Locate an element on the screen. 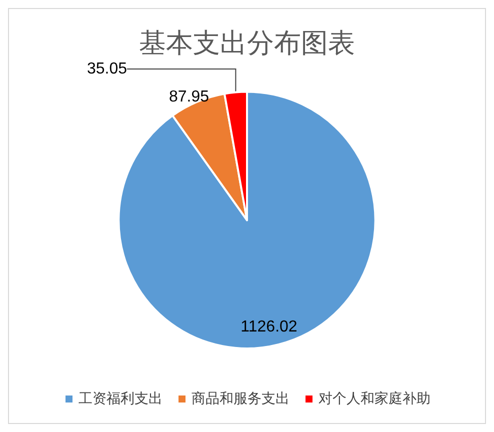 This screenshot has height=432, width=494. data-label: 87.95 is located at coordinates (189, 97).